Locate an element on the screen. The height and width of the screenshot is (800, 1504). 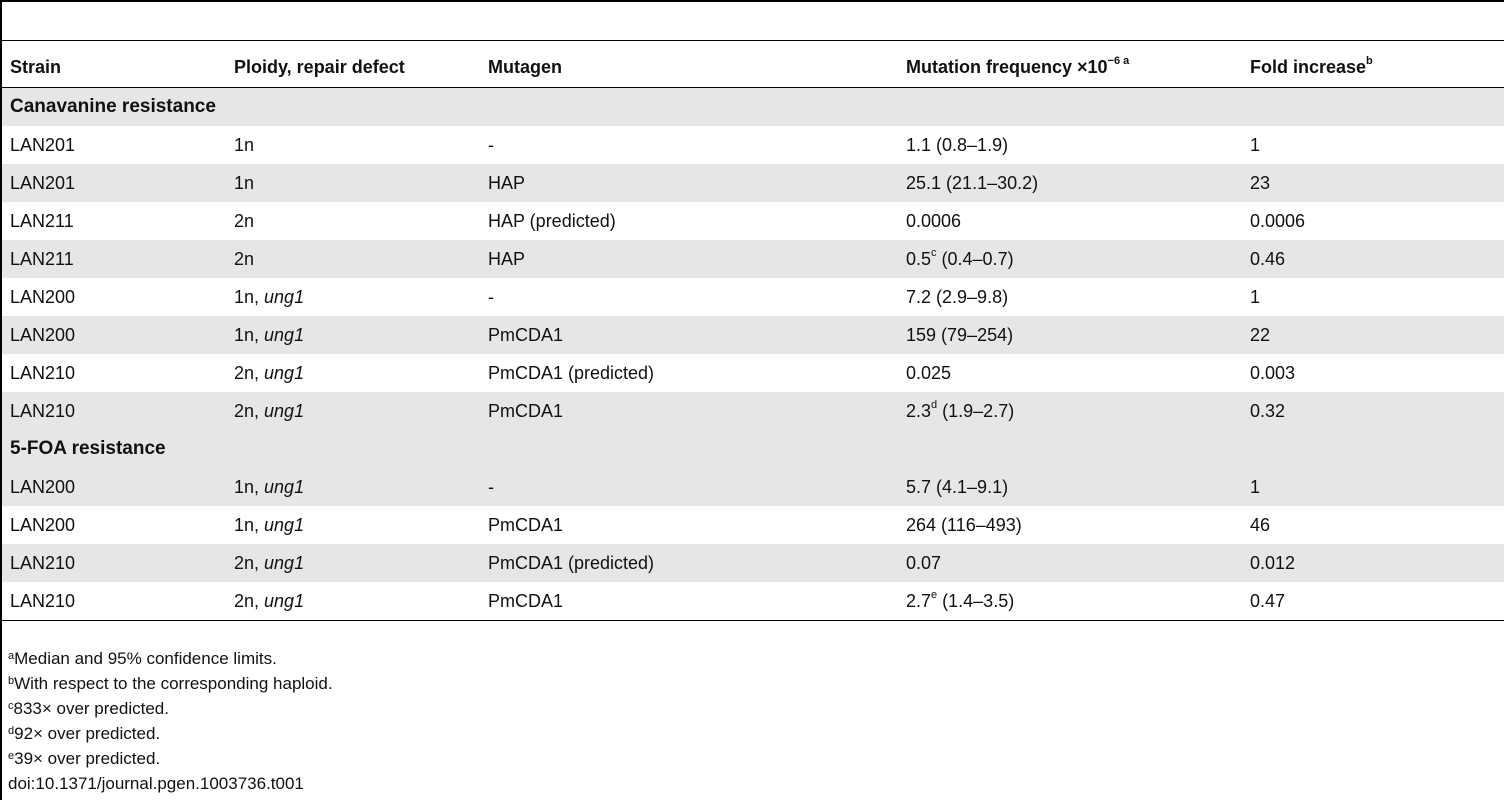
ploidy-cell: 1n is located at coordinates (353, 145).